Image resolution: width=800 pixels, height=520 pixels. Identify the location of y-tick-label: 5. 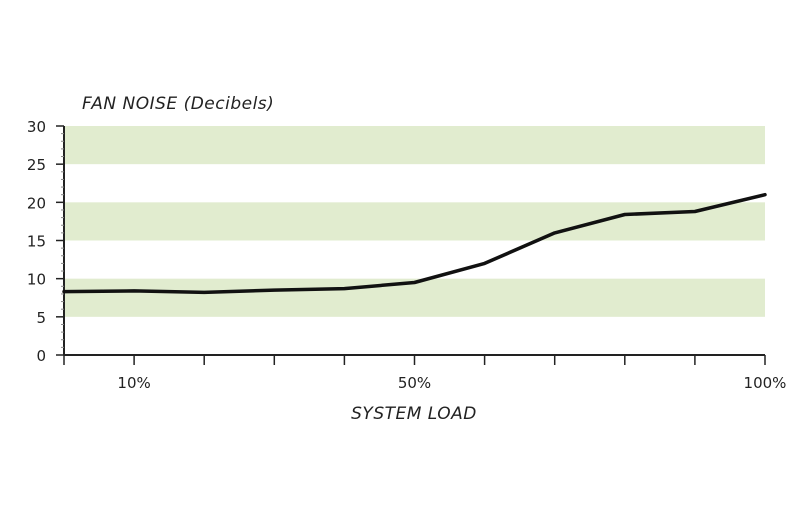
(41, 318).